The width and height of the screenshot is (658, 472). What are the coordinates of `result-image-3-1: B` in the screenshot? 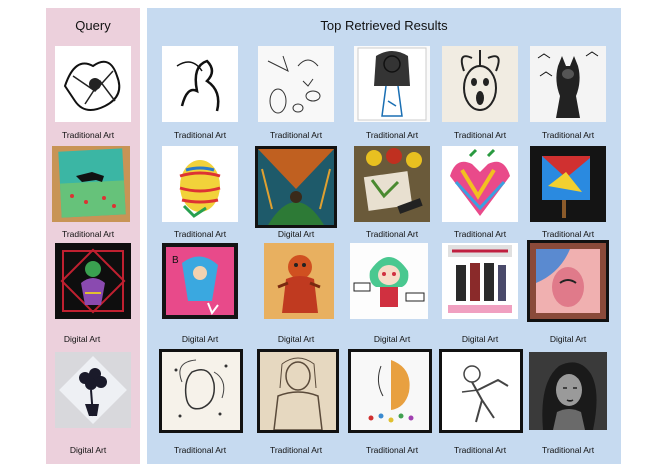 It's located at (200, 281).